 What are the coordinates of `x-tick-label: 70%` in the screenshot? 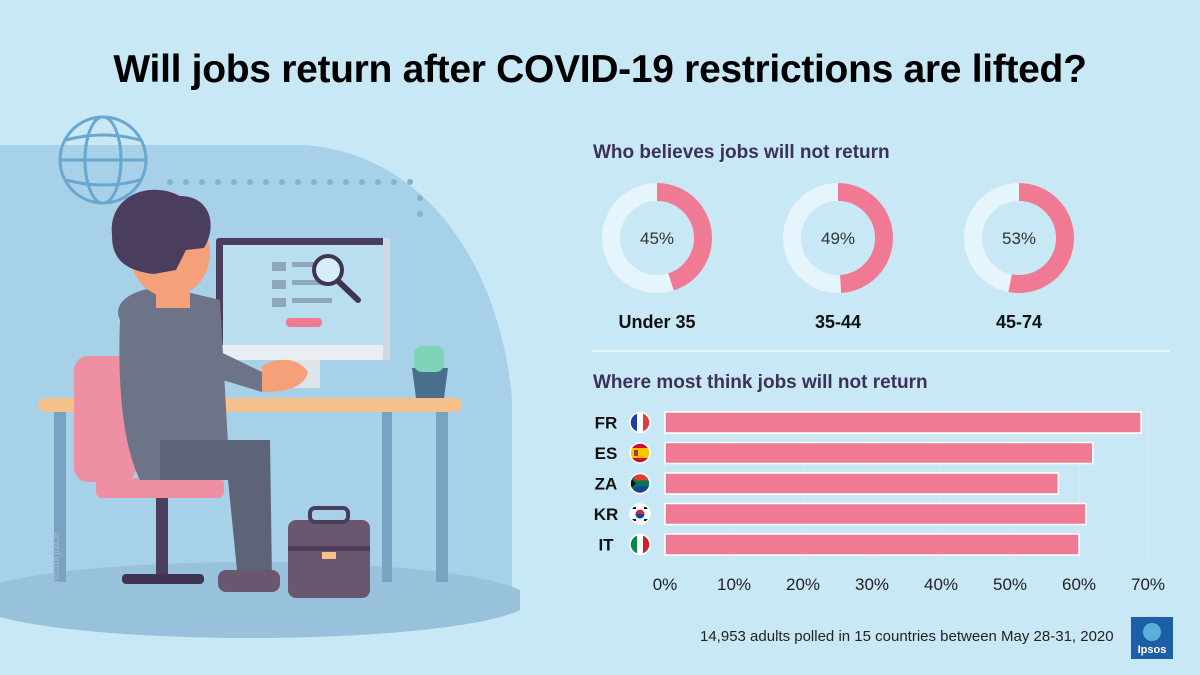 It's located at (1148, 584).